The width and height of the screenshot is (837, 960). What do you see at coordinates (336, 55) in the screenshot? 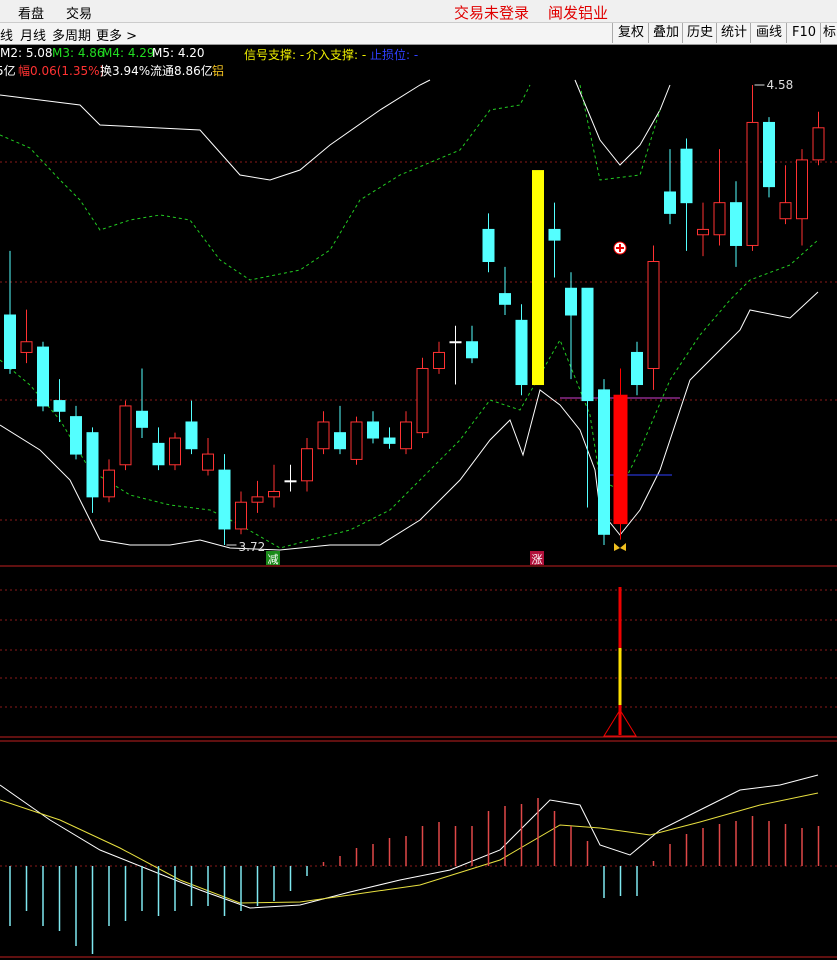
I see `entry-label: 介入支撑: -` at bounding box center [336, 55].